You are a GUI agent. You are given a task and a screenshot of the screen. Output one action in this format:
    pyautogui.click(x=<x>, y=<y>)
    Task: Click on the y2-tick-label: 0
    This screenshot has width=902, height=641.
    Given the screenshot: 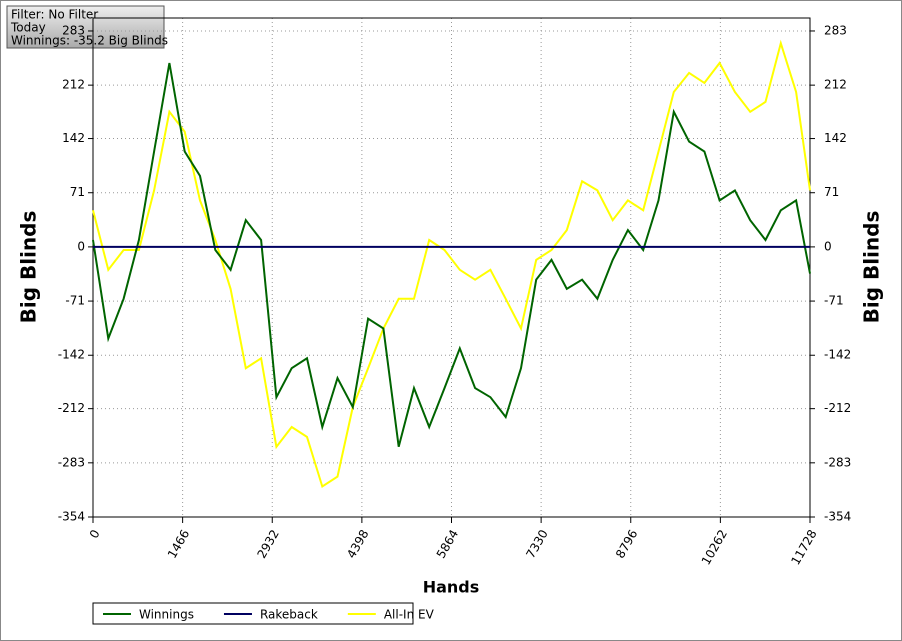 What is the action you would take?
    pyautogui.click(x=828, y=246)
    